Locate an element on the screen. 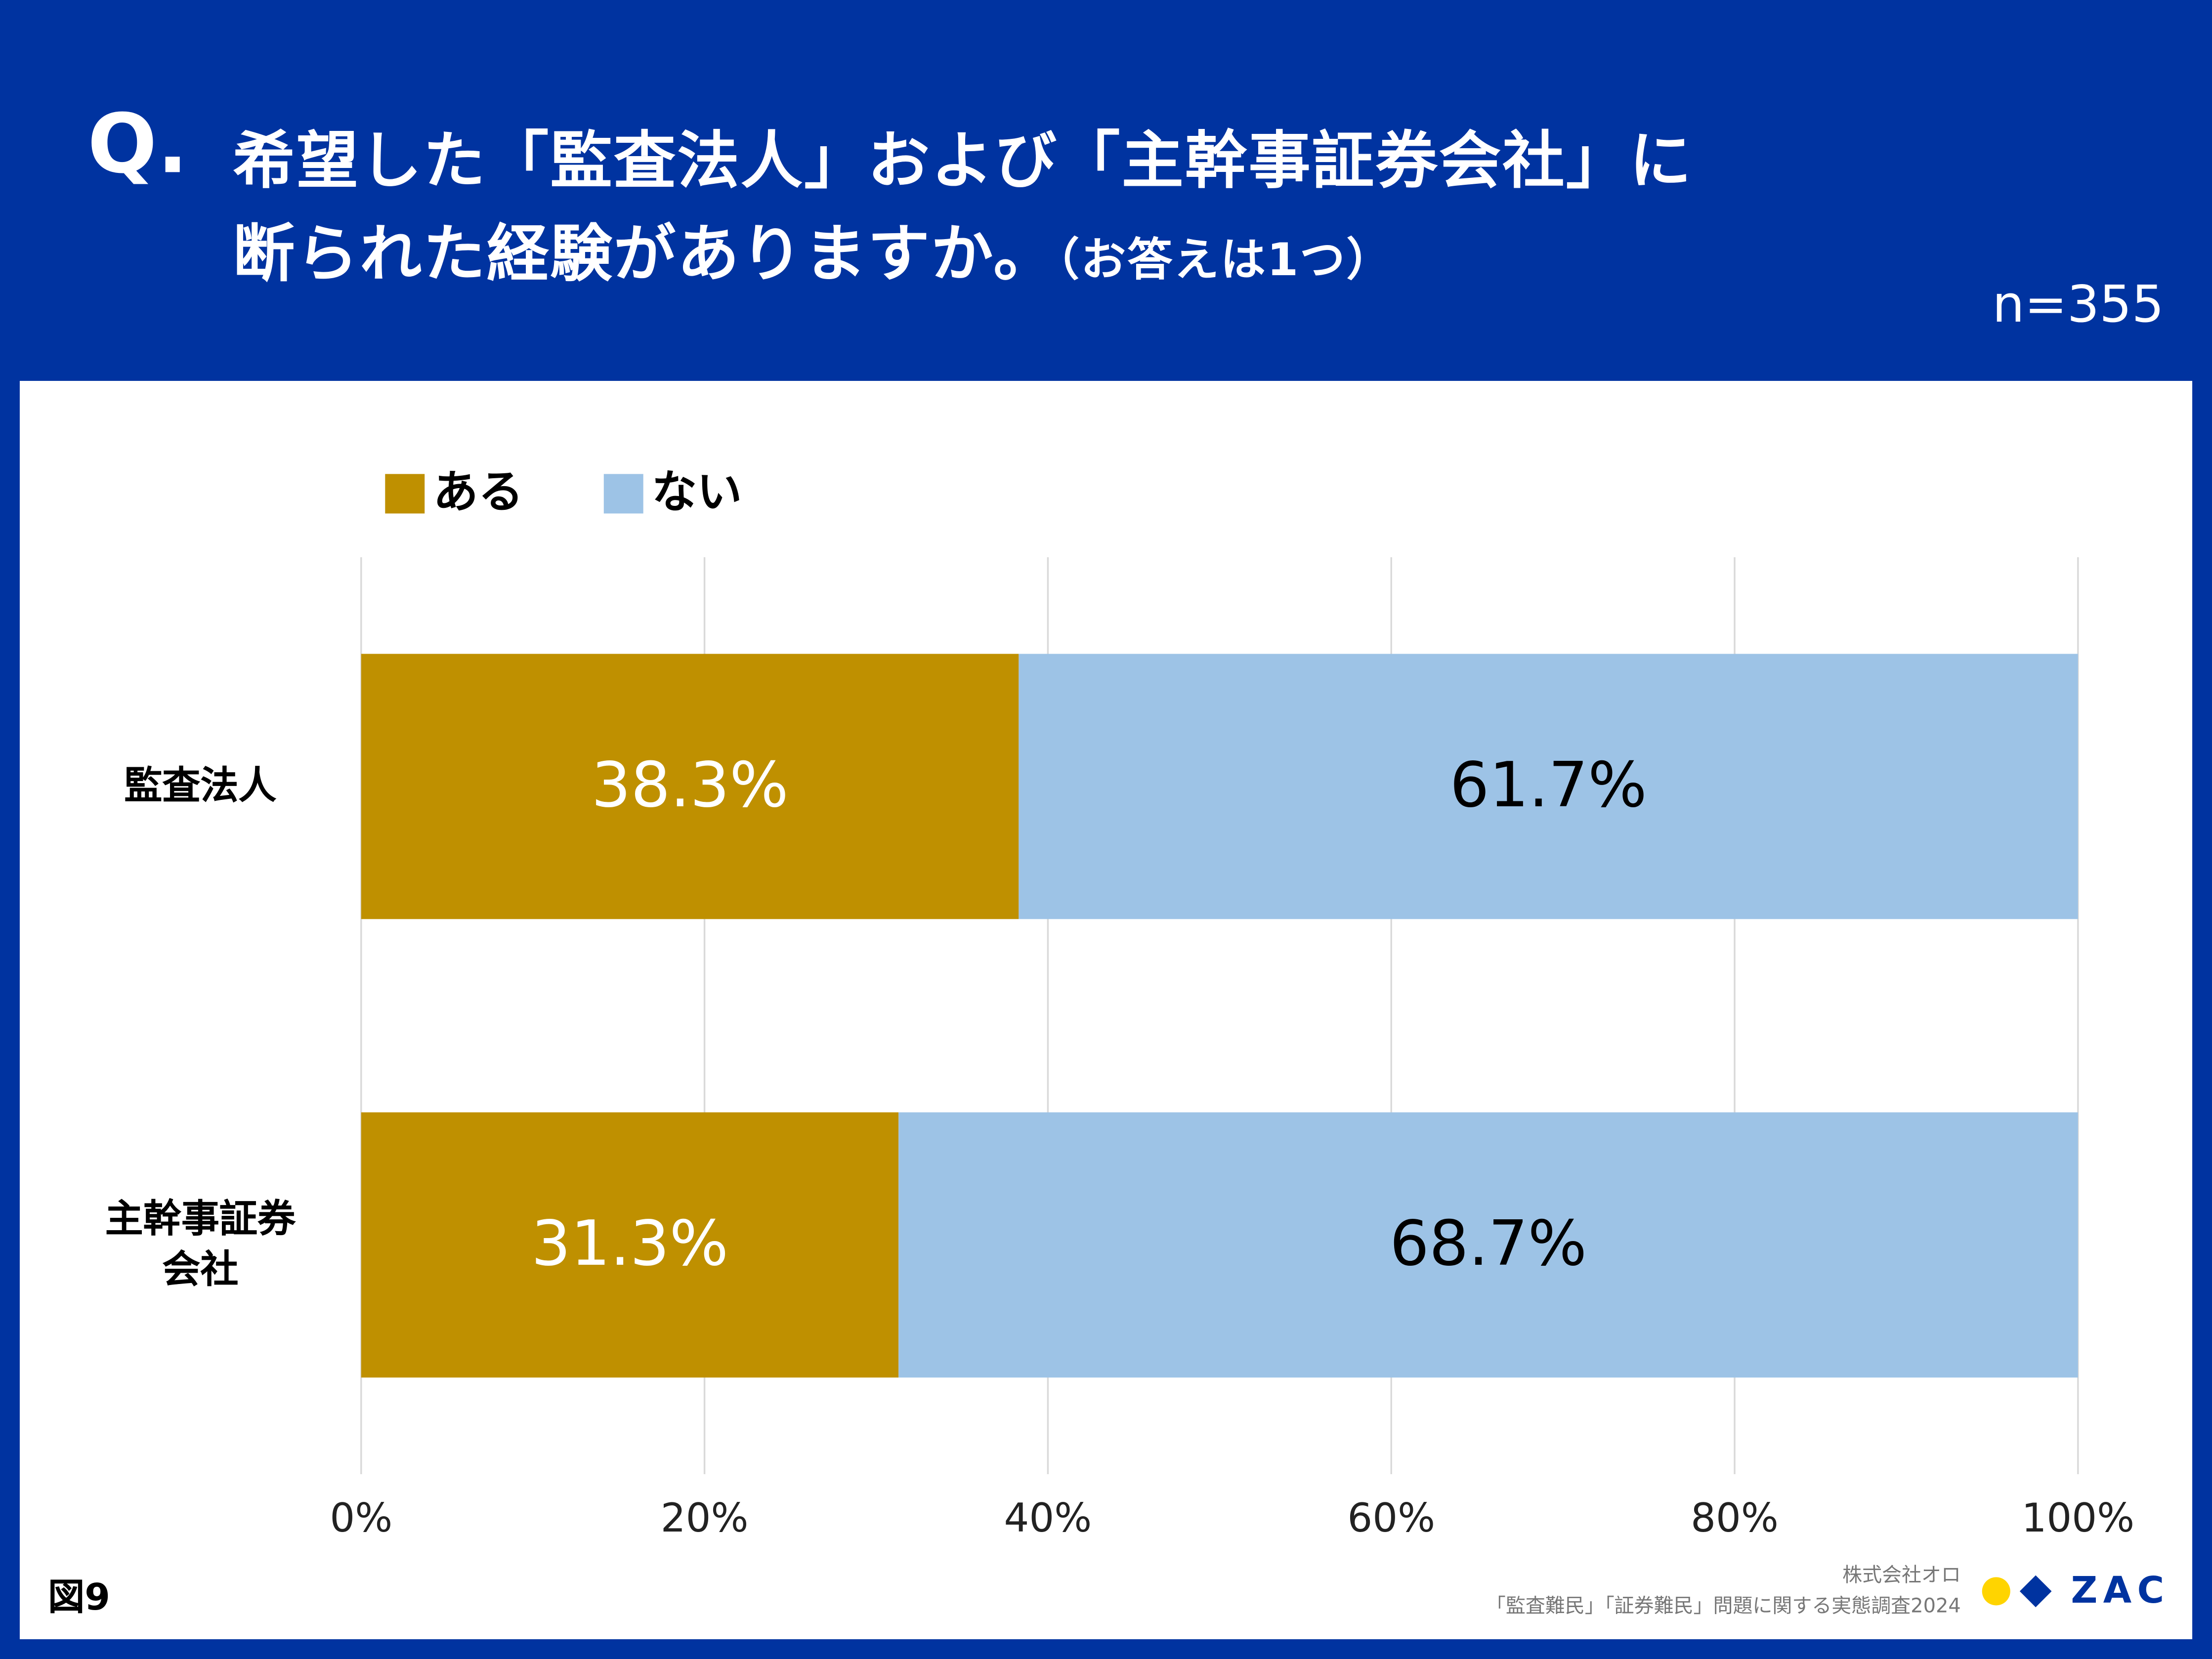 This screenshot has width=2212, height=1659. value-label: 38.3% is located at coordinates (690, 784).